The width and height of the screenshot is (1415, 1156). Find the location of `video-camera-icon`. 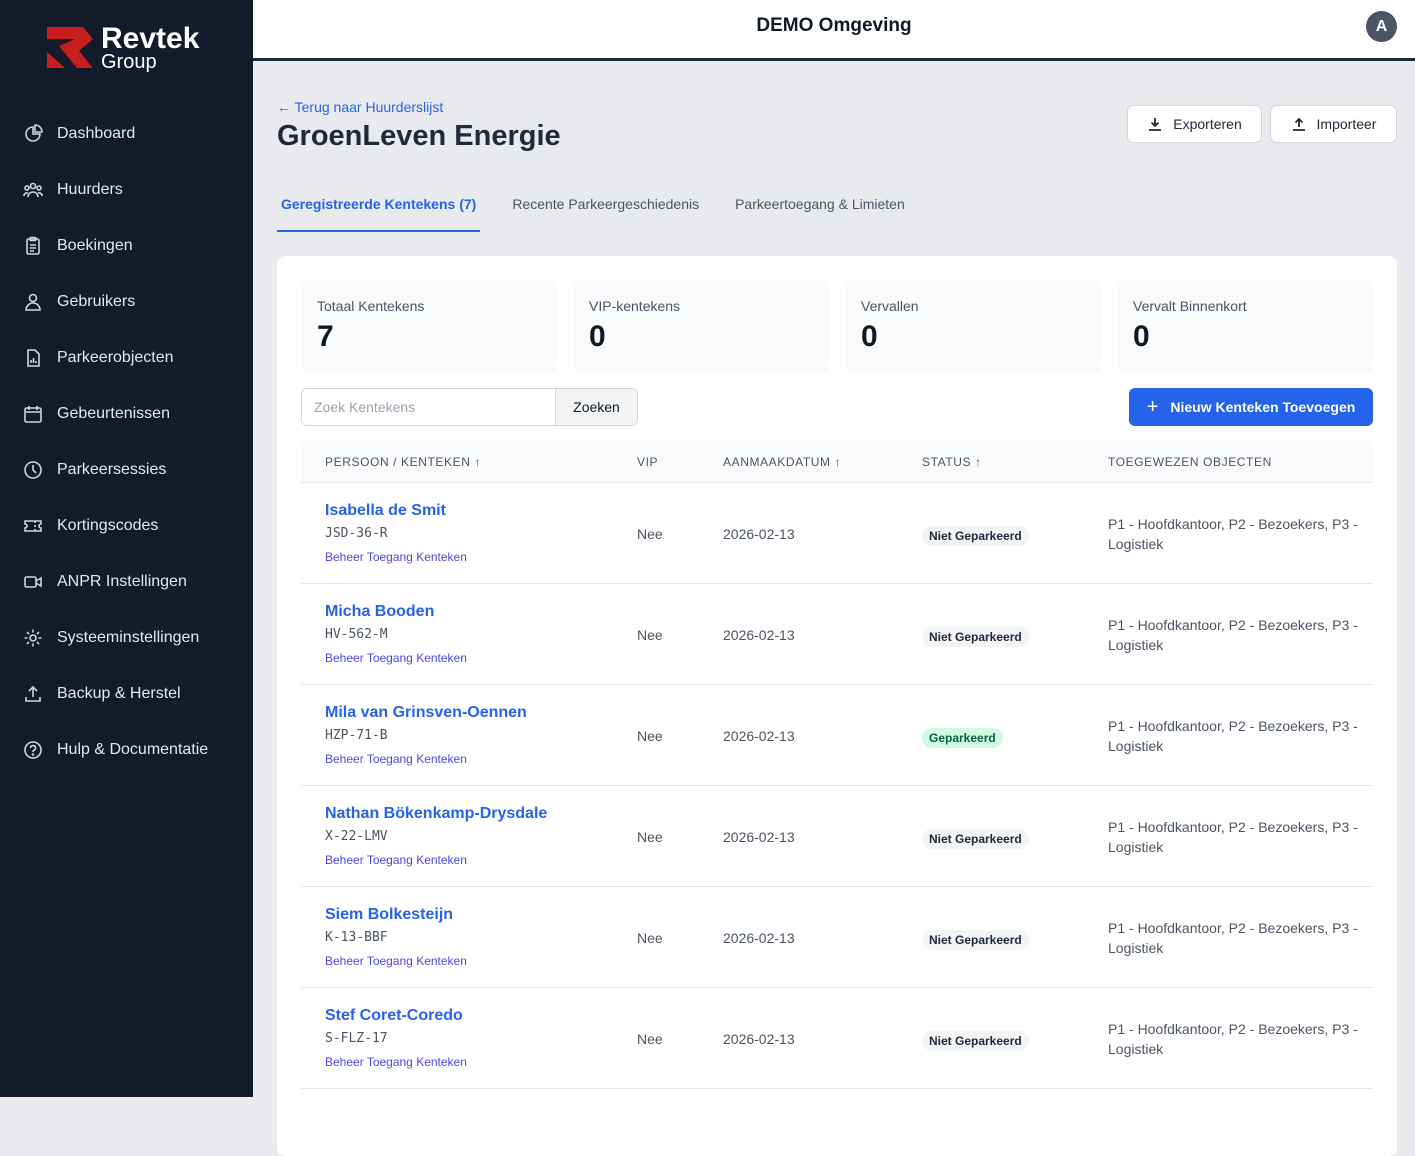

video-camera-icon is located at coordinates (33, 582).